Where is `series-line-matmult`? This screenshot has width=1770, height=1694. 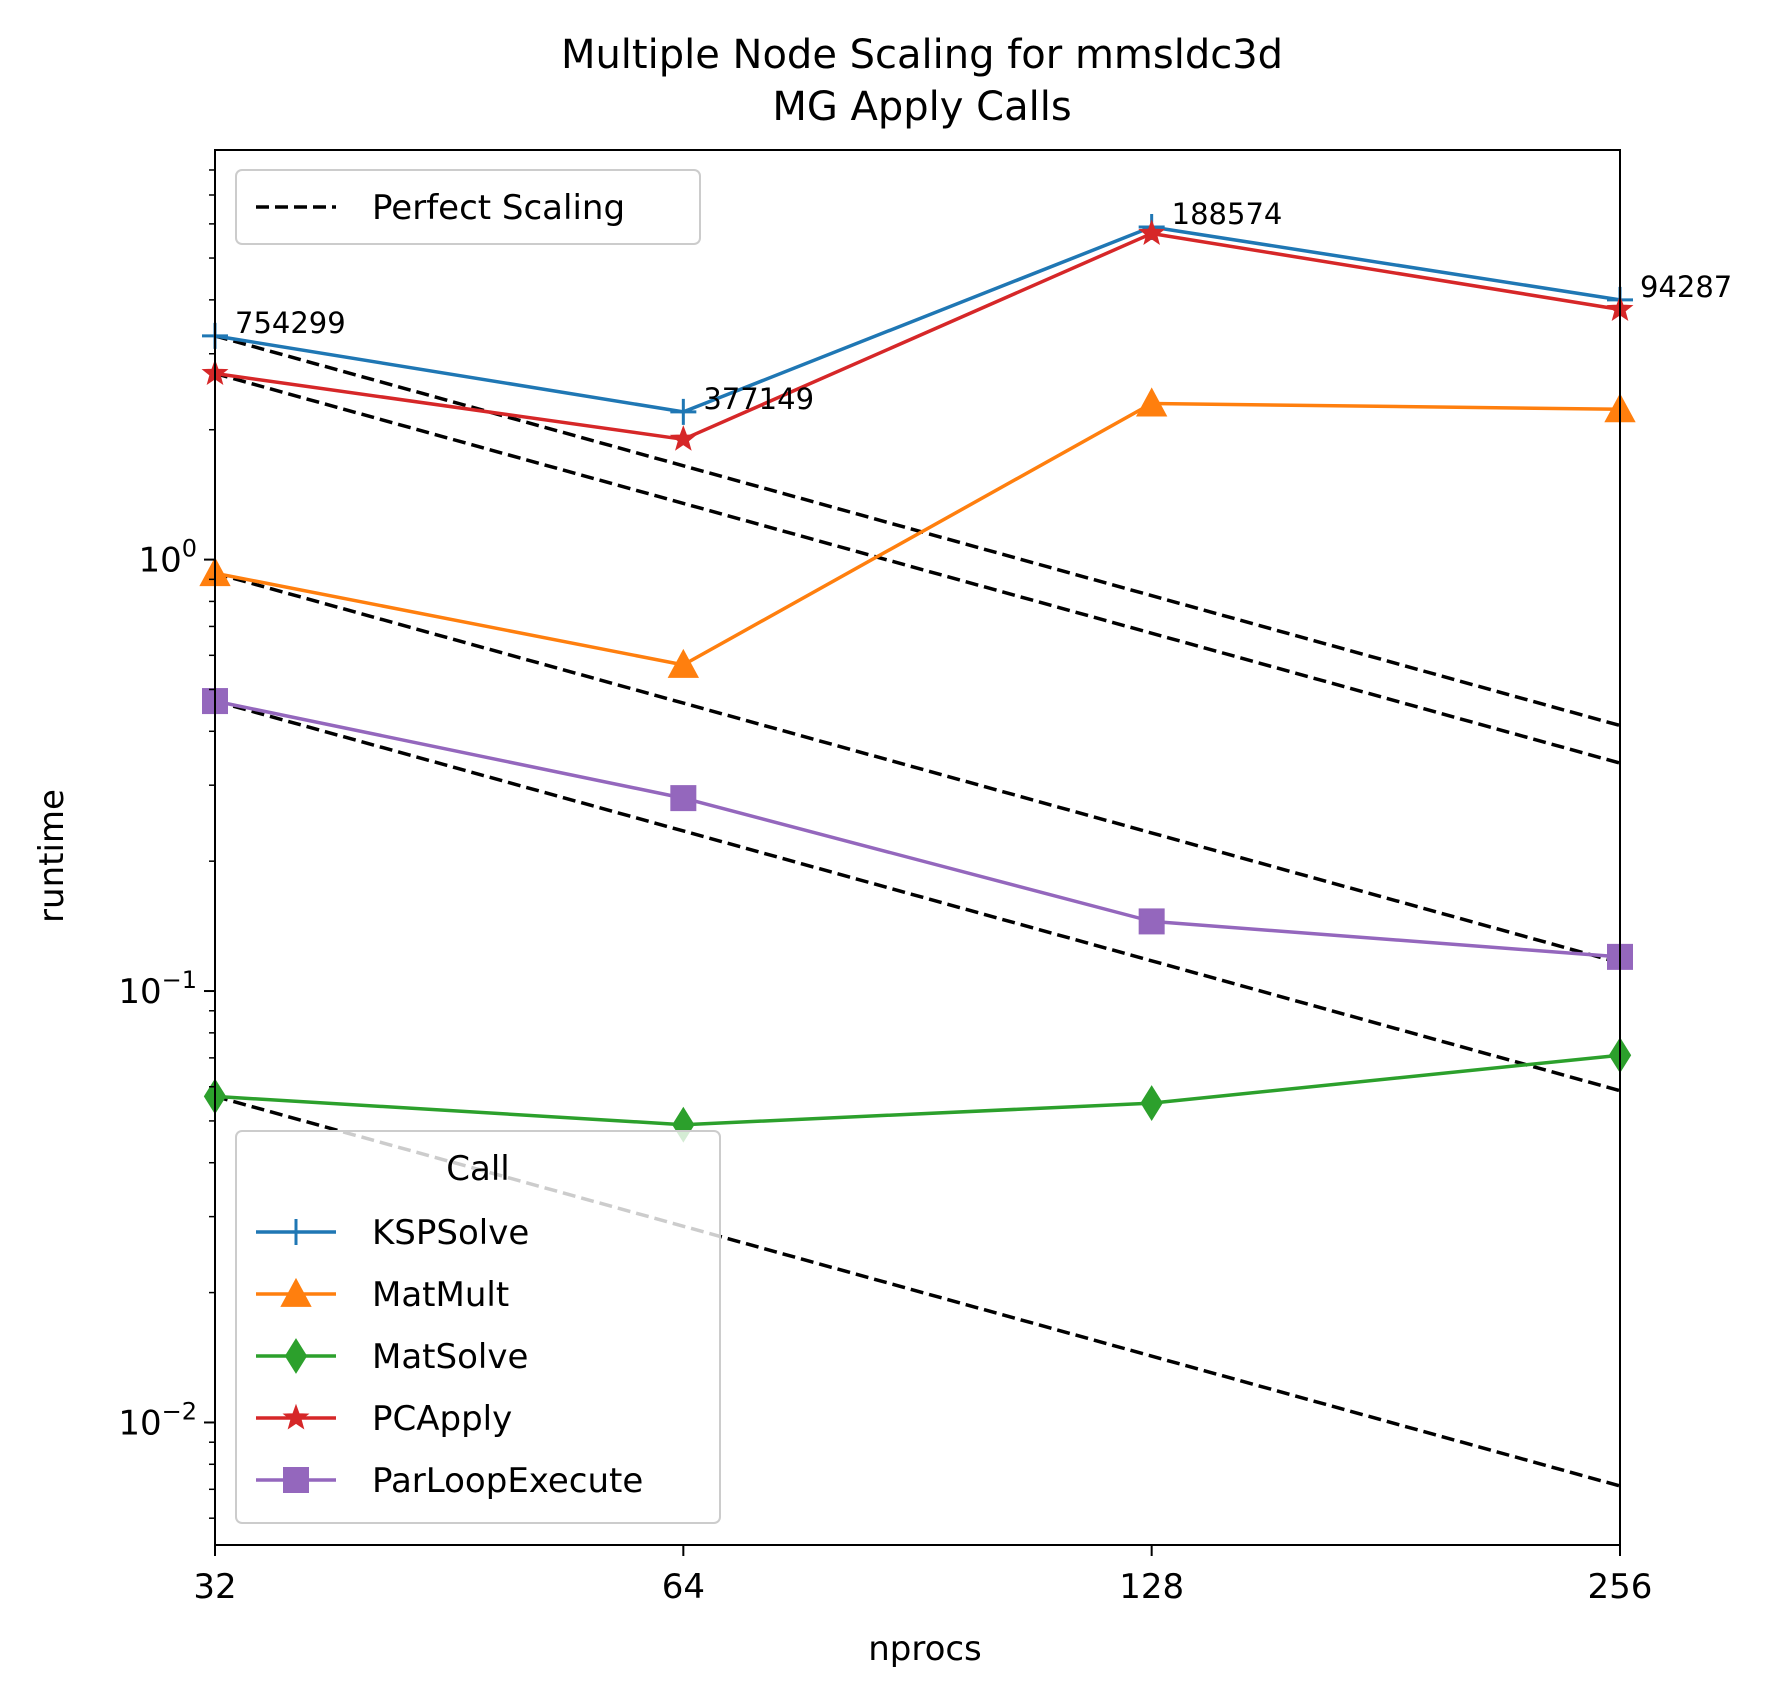
series-line-matmult is located at coordinates (917, 534).